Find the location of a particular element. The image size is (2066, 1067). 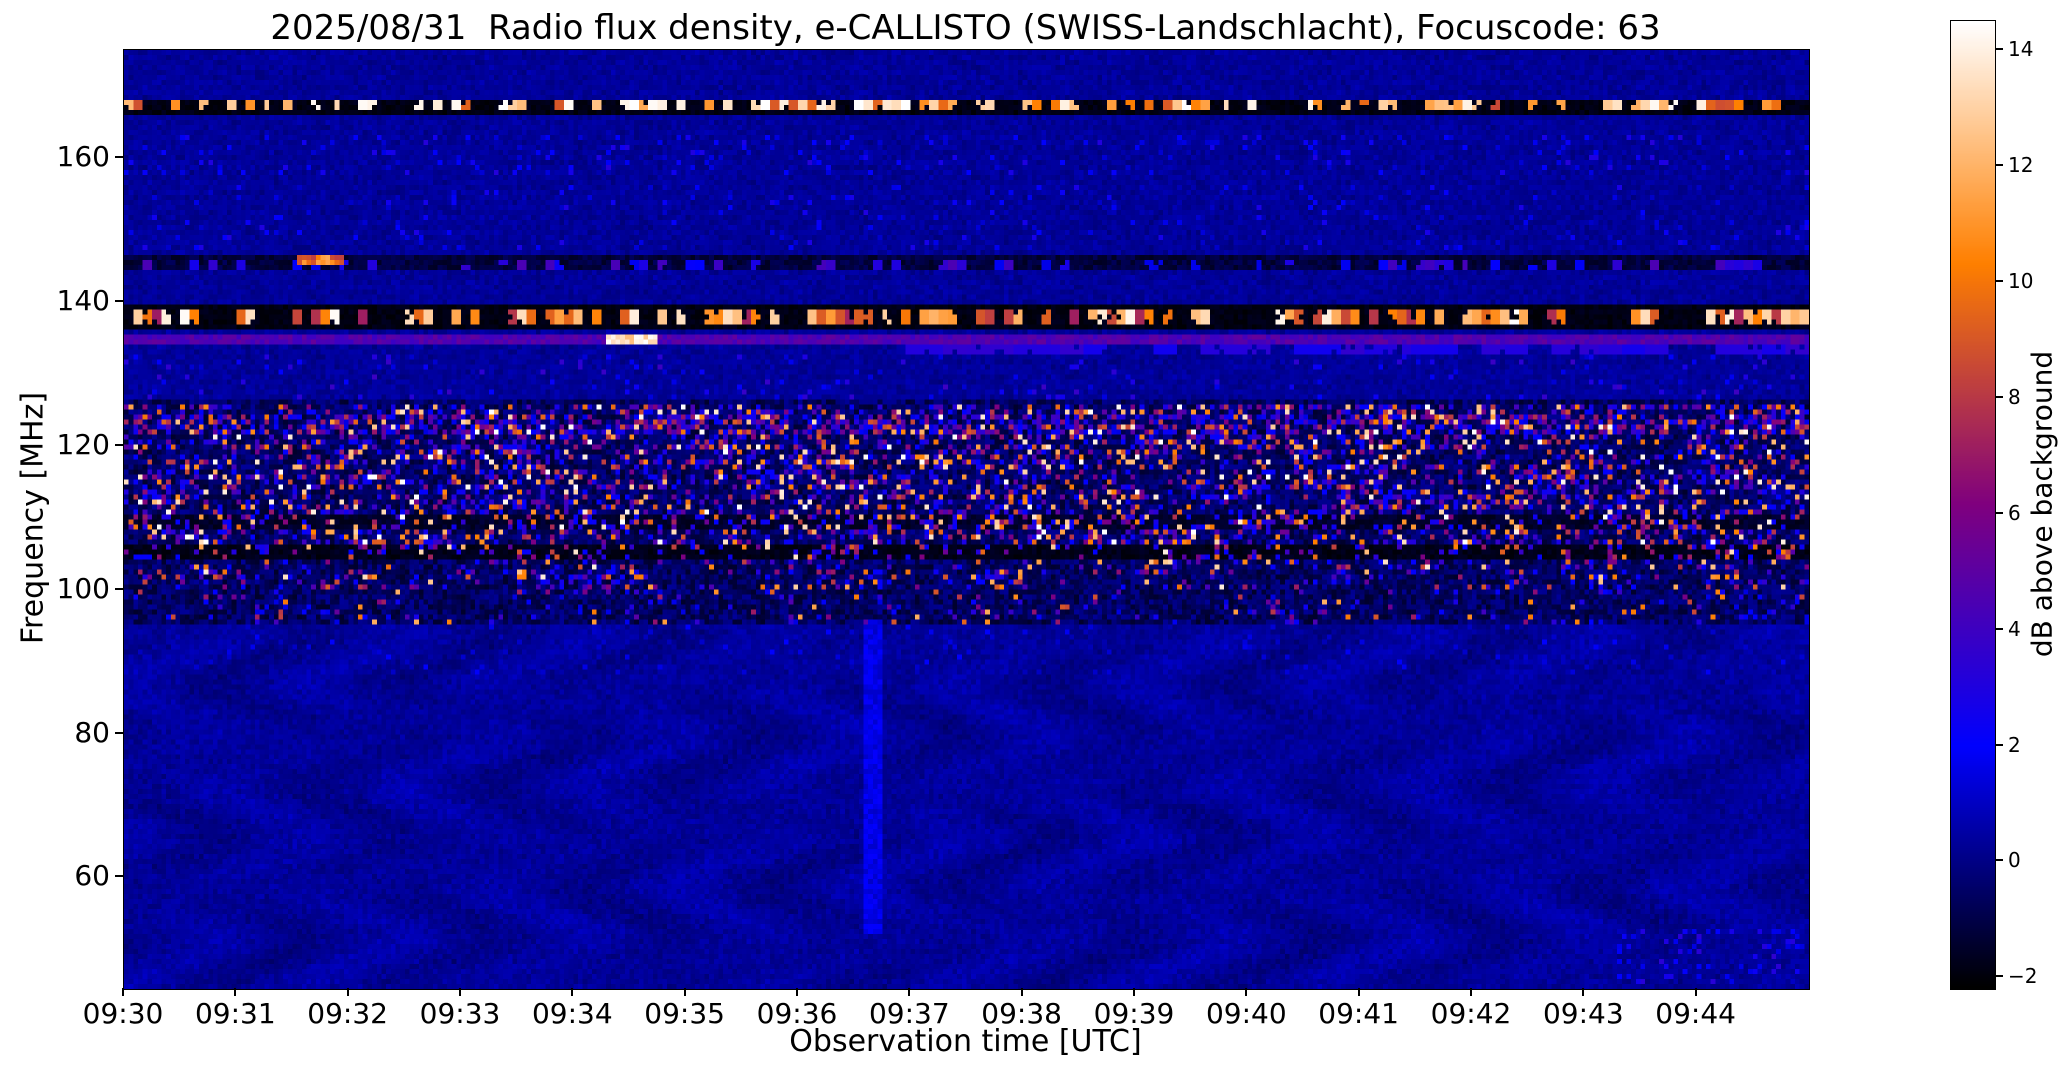

y-tick-label: 160 is located at coordinates (83, 156).